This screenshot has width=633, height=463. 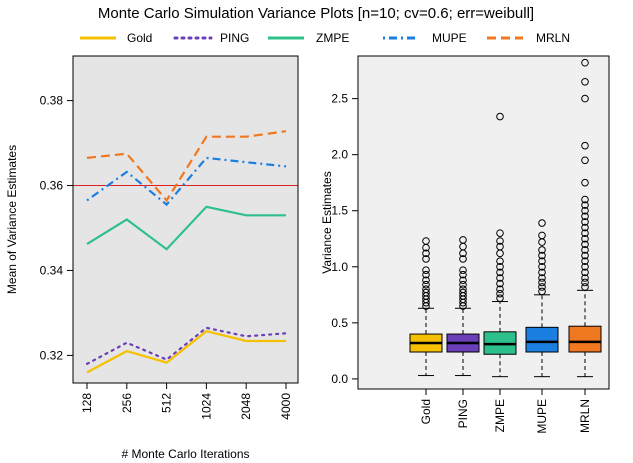 What do you see at coordinates (286, 406) in the screenshot?
I see `left-x-tick-label: 4000` at bounding box center [286, 406].